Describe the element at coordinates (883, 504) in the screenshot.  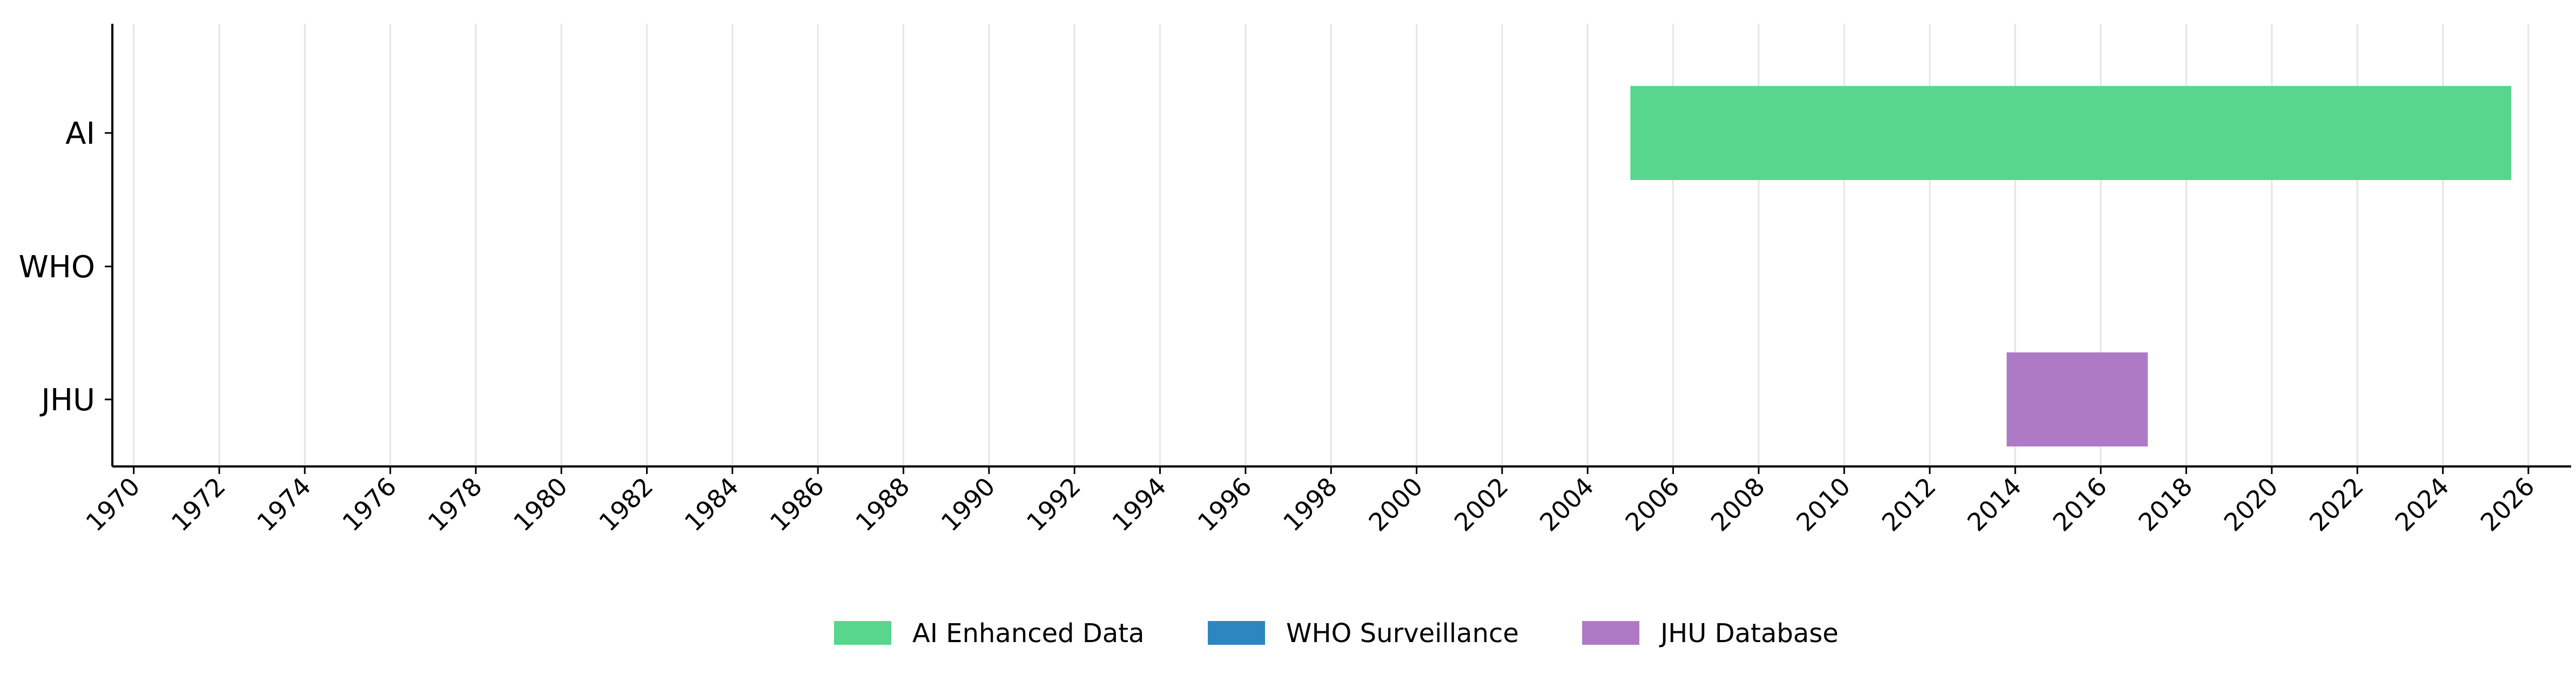
I see `x-tick-label: 1988` at that location.